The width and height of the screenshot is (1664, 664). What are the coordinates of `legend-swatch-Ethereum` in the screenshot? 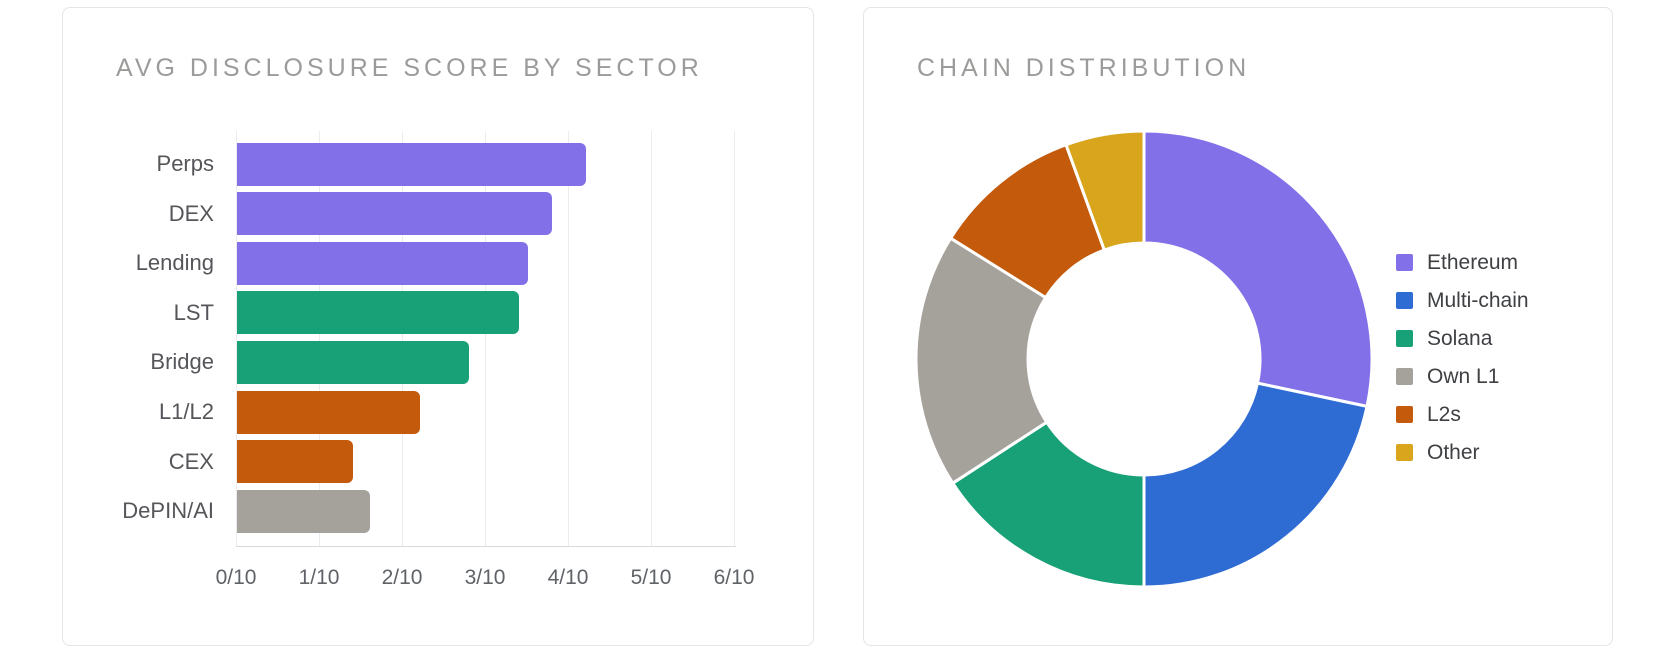 It's located at (1404, 262).